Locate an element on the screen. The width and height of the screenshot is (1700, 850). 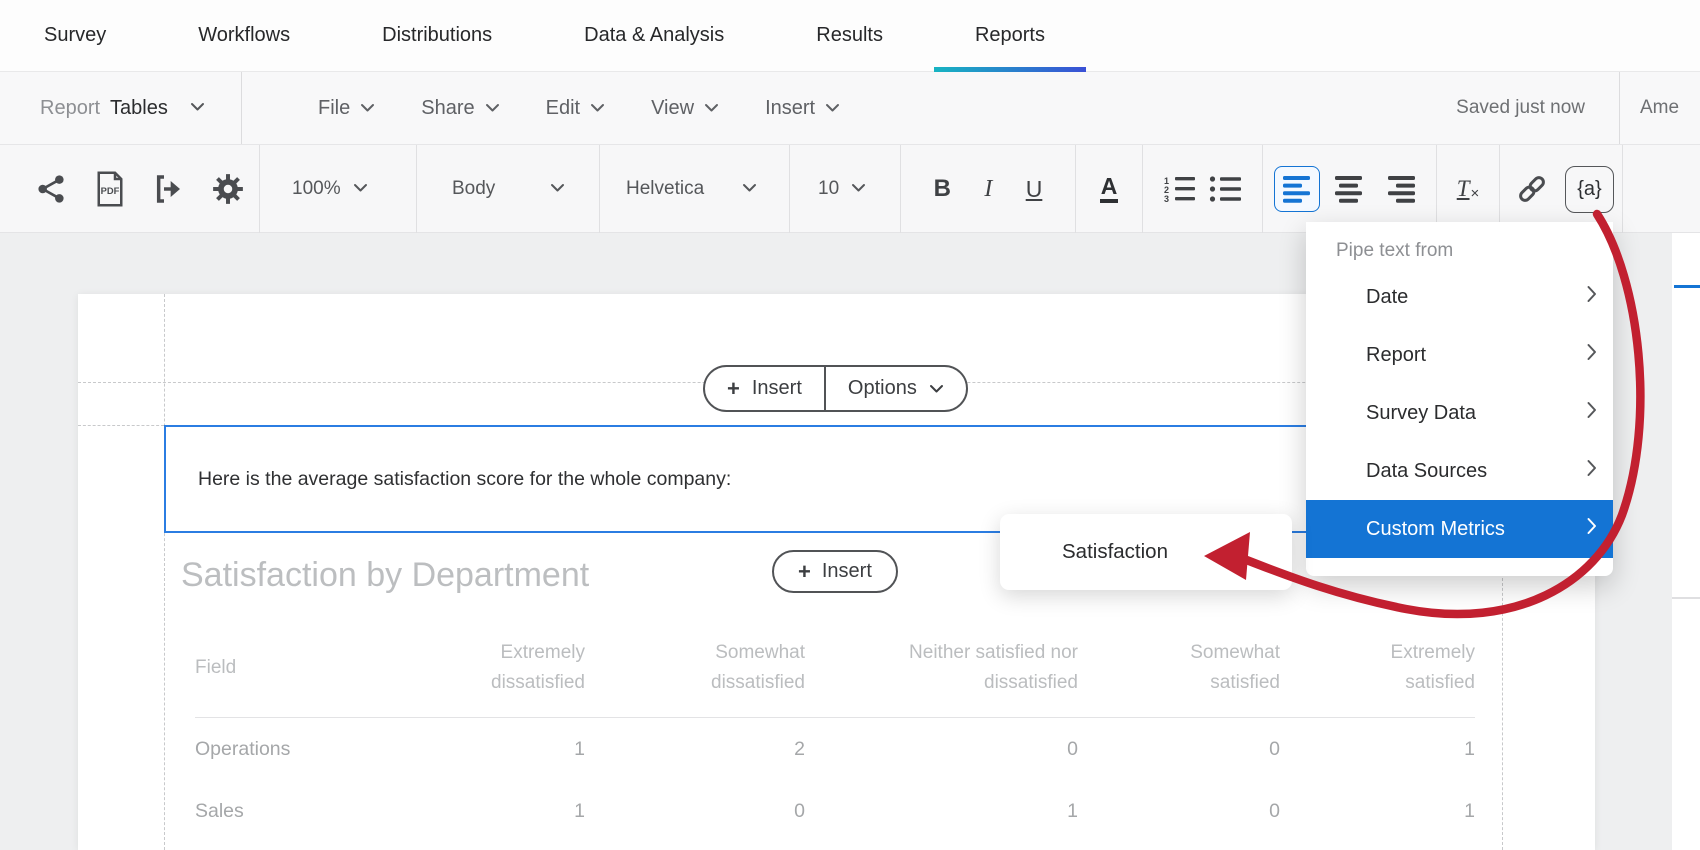
align-center-button is located at coordinates (1349, 189).